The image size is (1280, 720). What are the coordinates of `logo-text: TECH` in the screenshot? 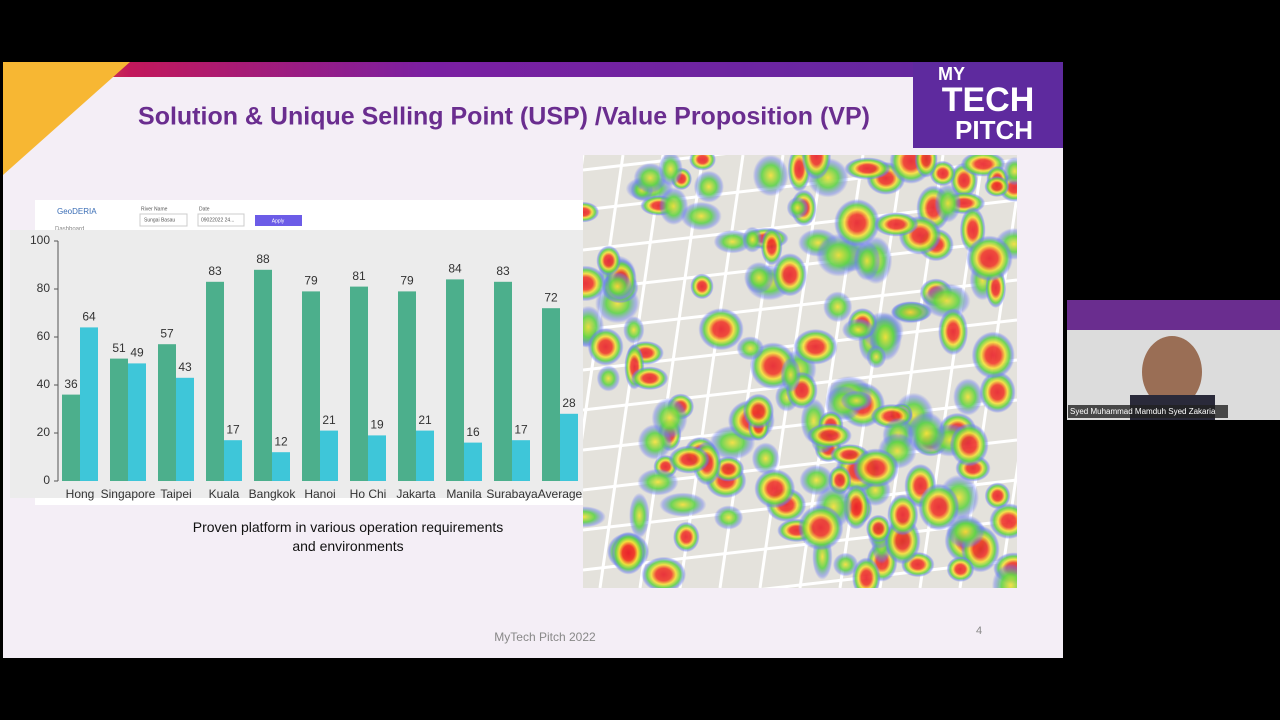 It's located at (988, 100).